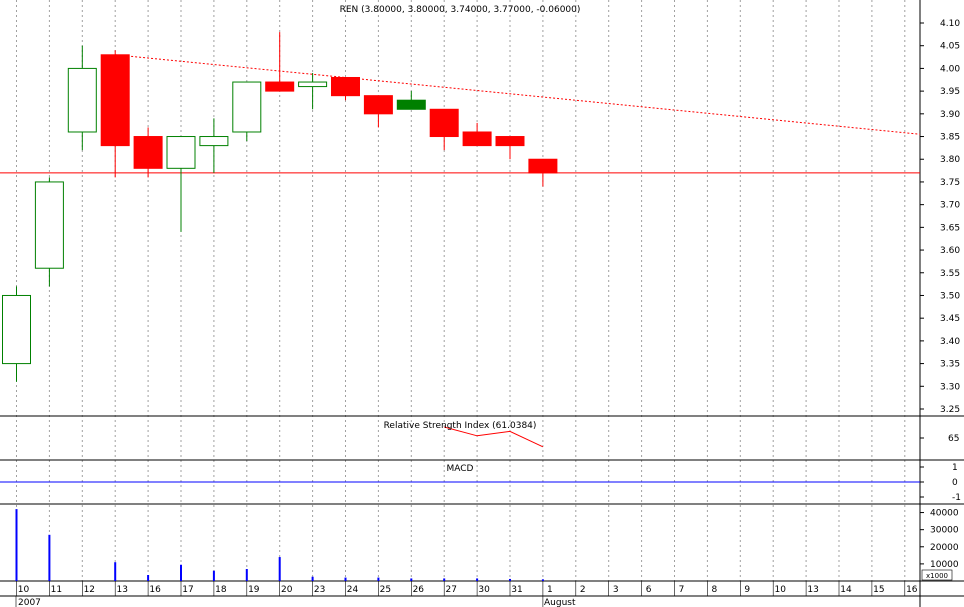 Image resolution: width=964 pixels, height=607 pixels. I want to click on macd-tick-label: 0, so click(955, 483).